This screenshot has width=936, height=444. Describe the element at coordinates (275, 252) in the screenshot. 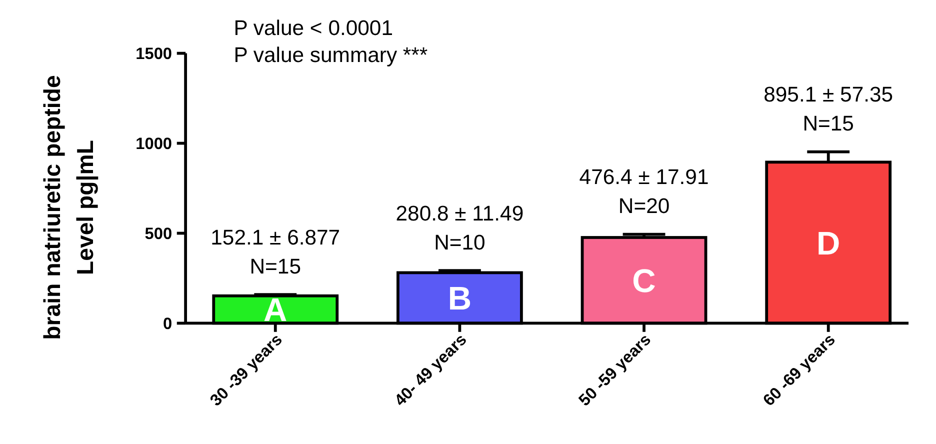

I see `data-label: 152.1 ± 6.877 N=15` at that location.